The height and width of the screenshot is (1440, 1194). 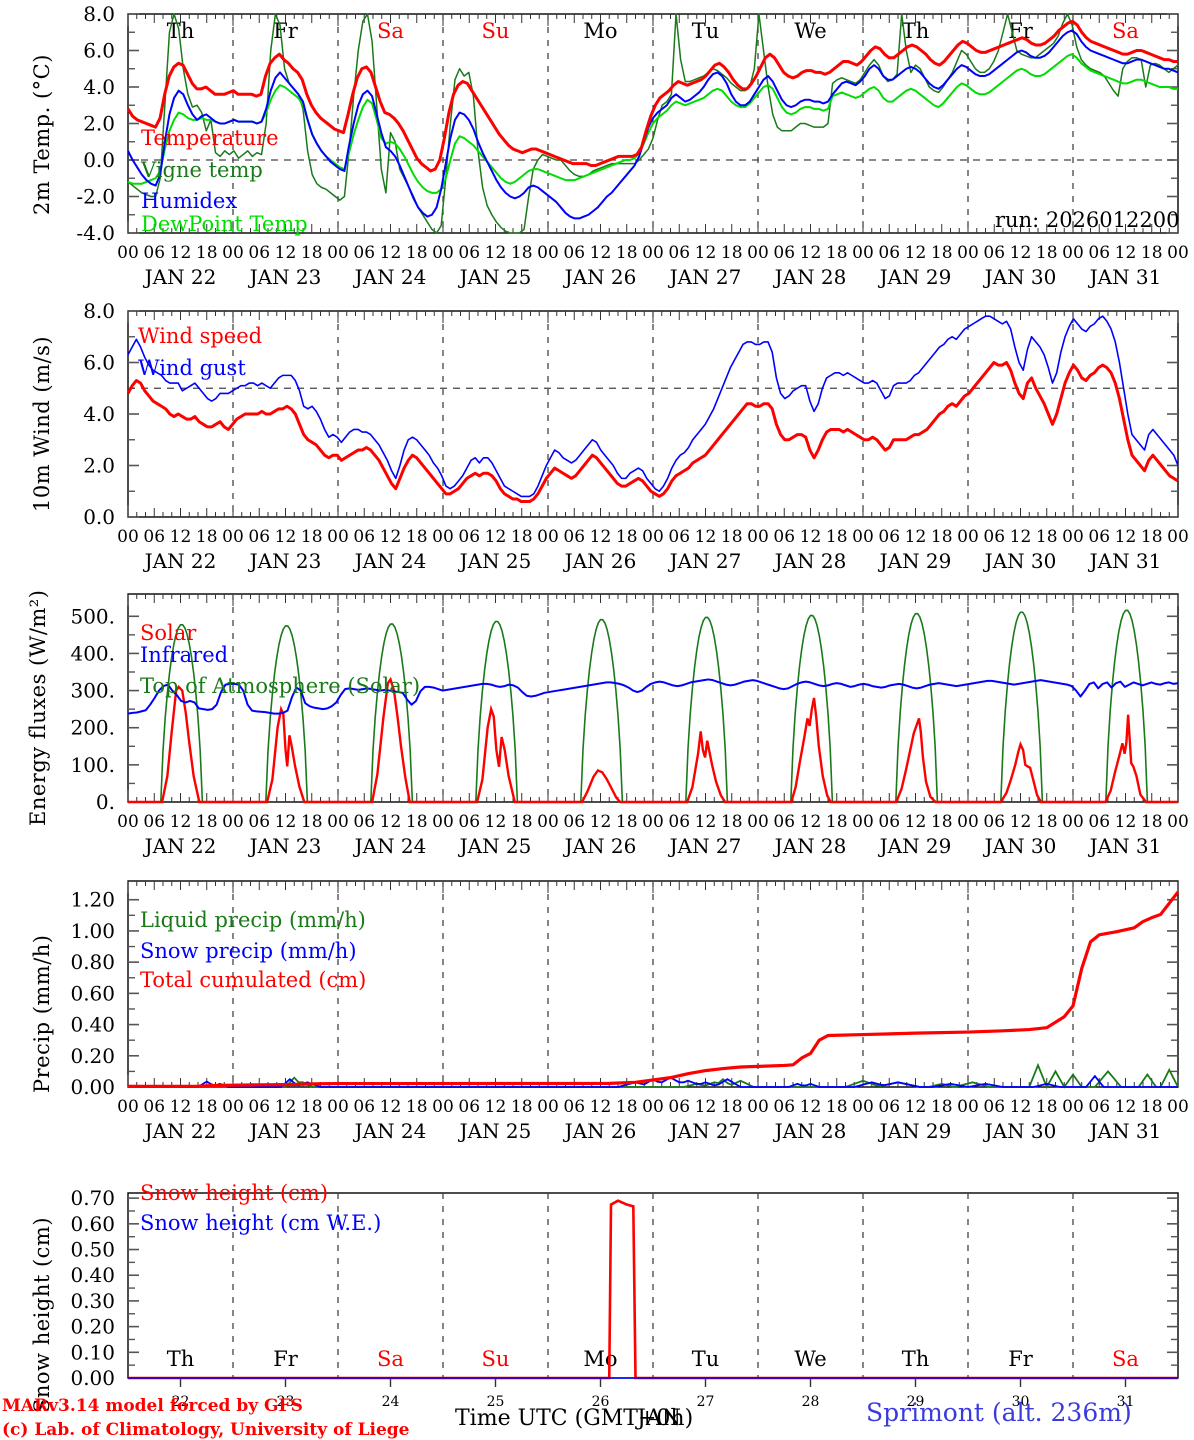 I want to click on series-wind-speed, so click(x=652, y=432).